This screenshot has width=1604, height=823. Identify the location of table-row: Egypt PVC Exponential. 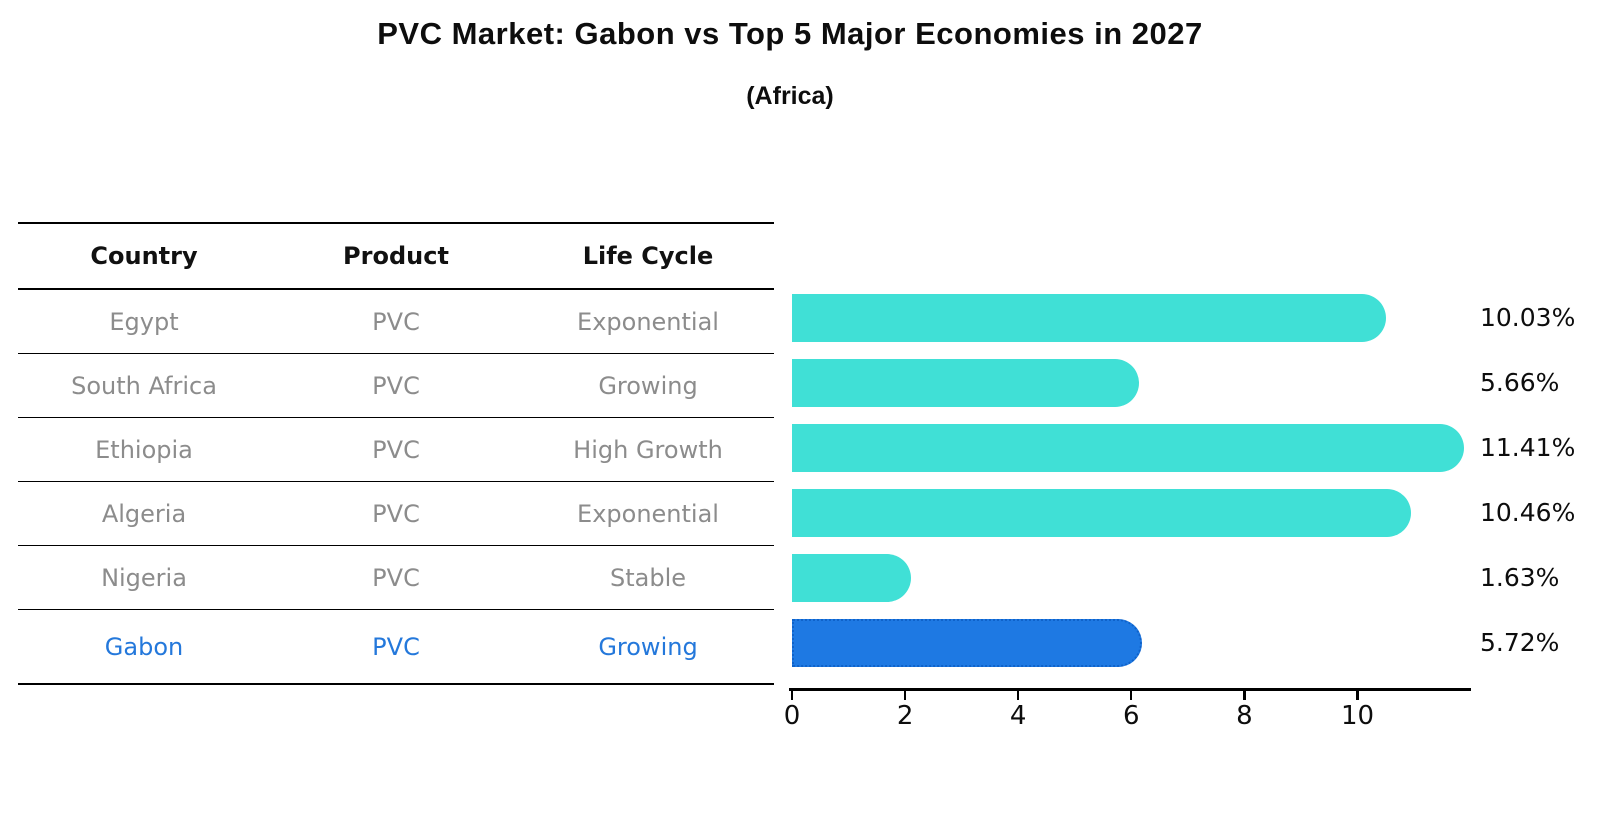
(396, 322).